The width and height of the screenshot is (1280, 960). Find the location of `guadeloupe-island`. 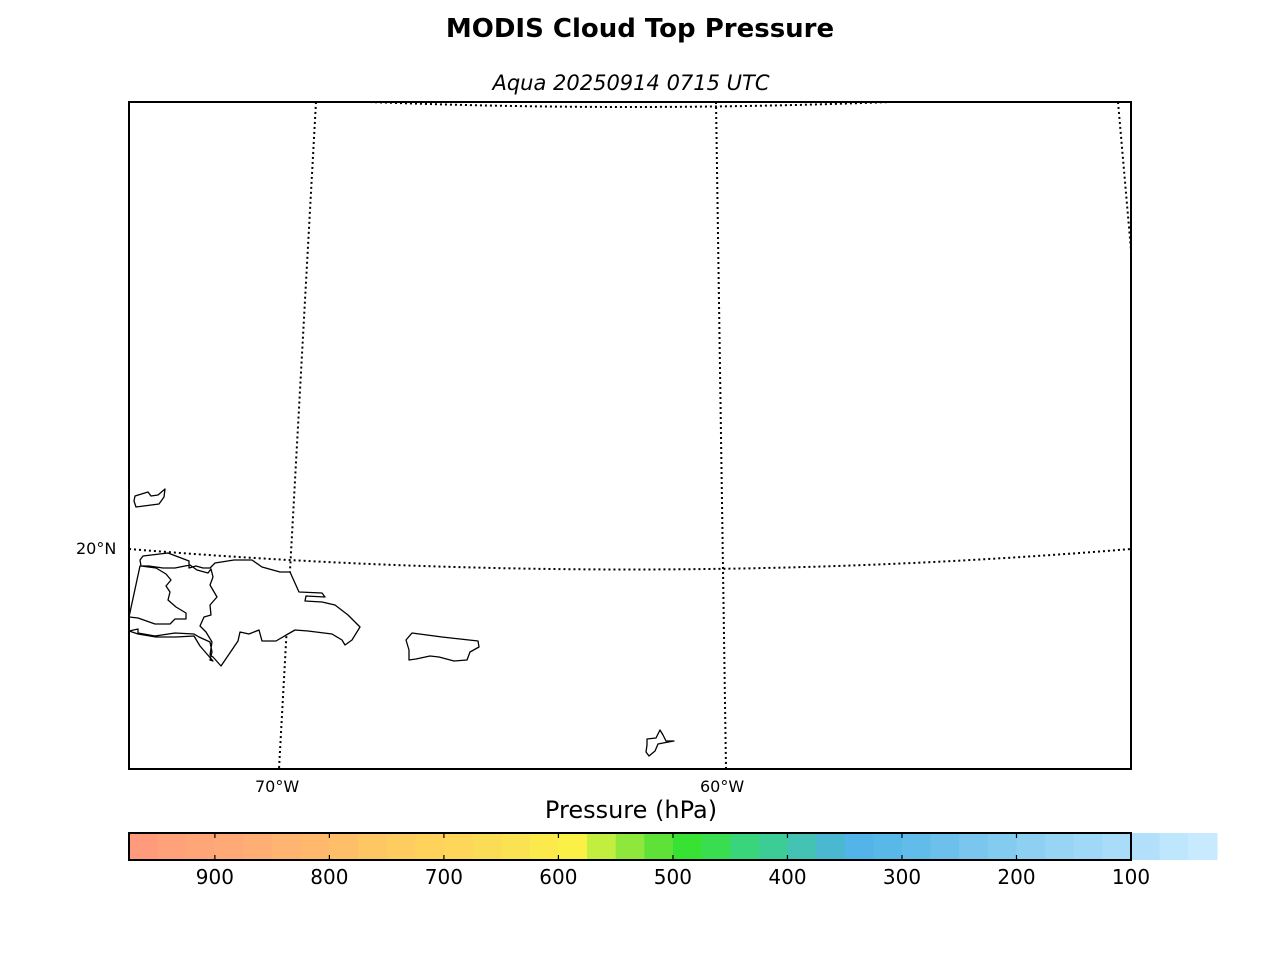

guadeloupe-island is located at coordinates (660, 743).